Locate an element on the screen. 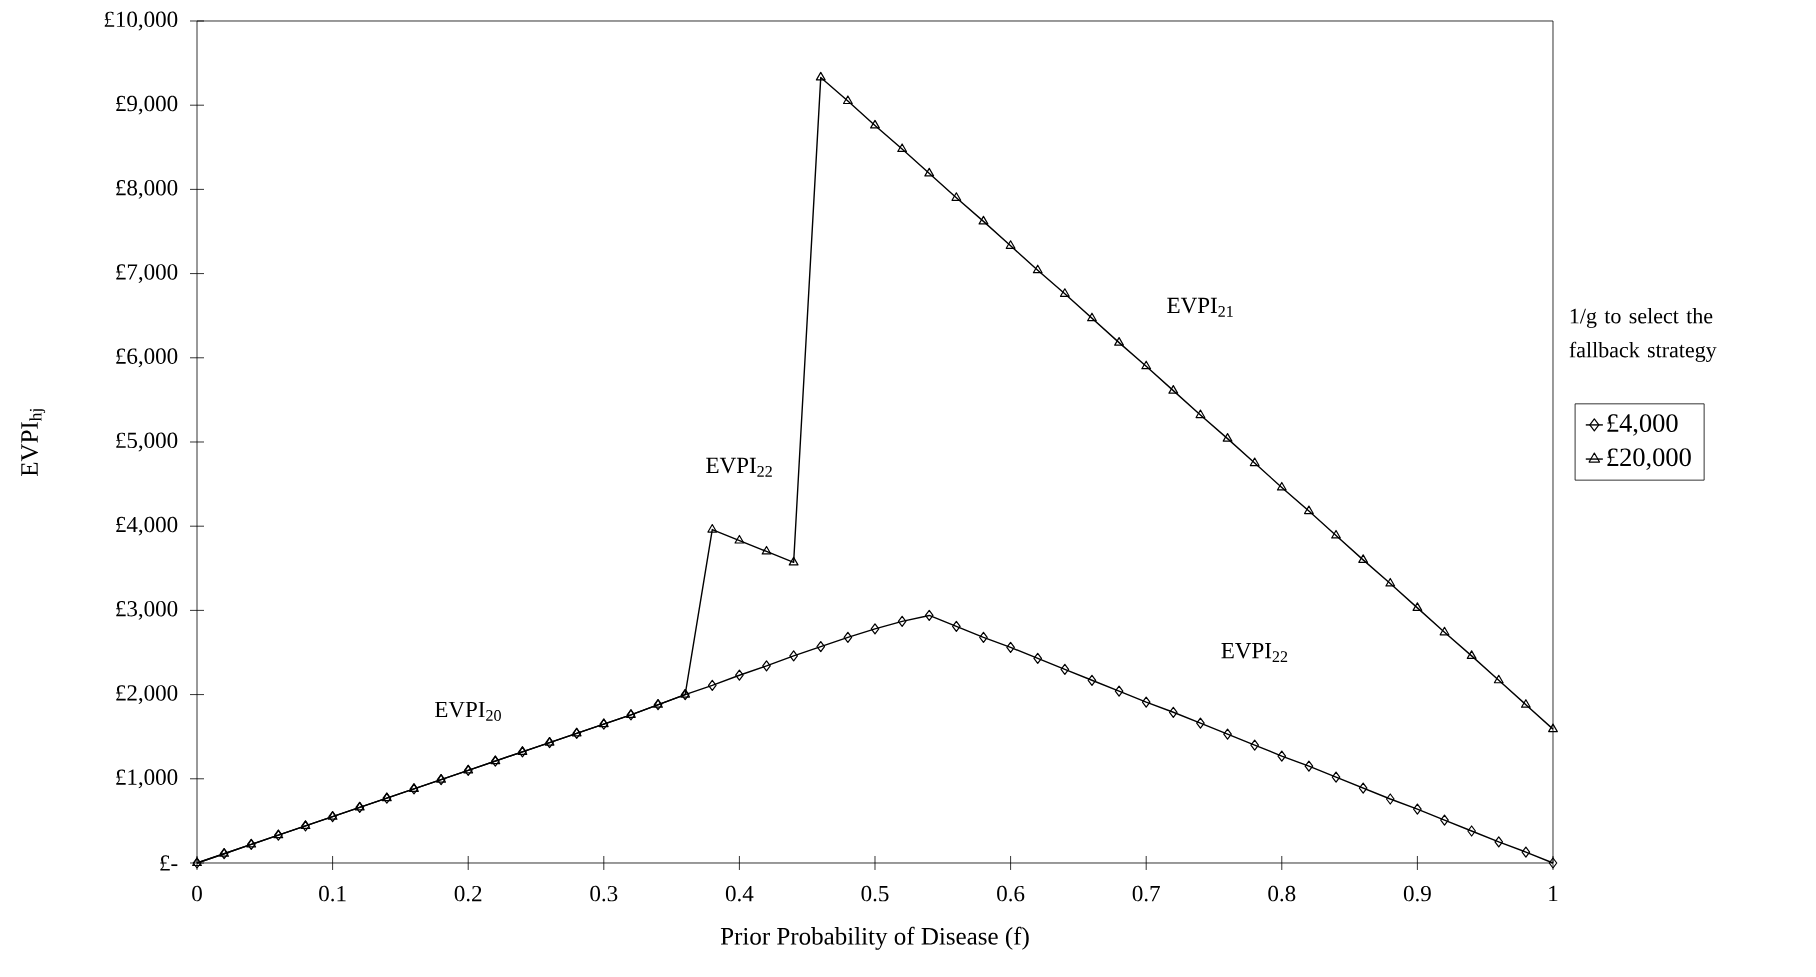 This screenshot has height=977, width=1816. x-tick-label: 0.5 is located at coordinates (875, 893).